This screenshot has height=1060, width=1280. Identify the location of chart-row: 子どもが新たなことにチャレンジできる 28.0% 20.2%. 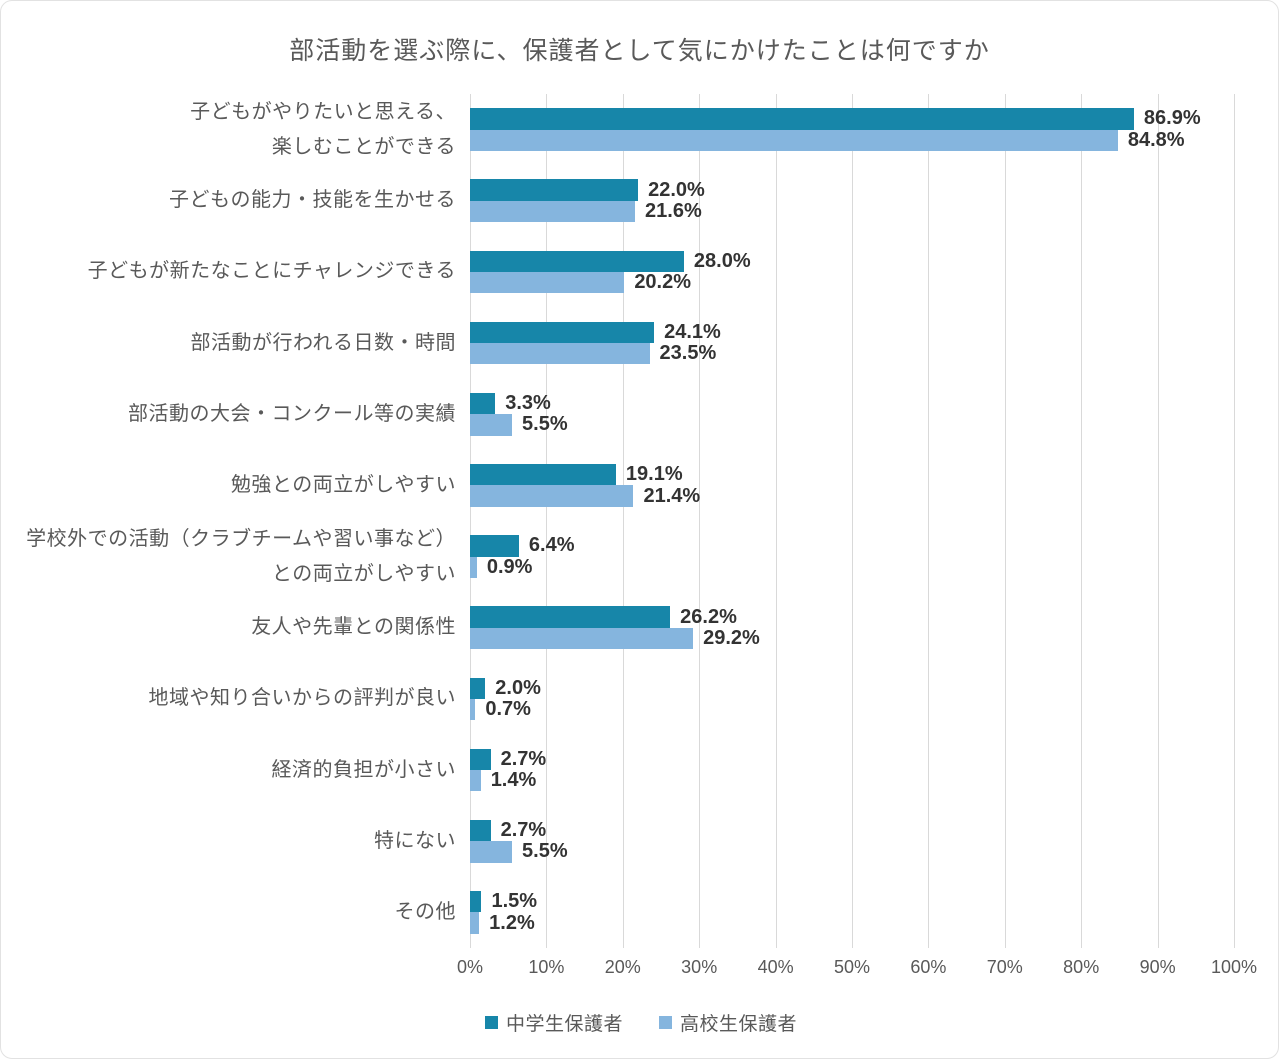
(639, 271).